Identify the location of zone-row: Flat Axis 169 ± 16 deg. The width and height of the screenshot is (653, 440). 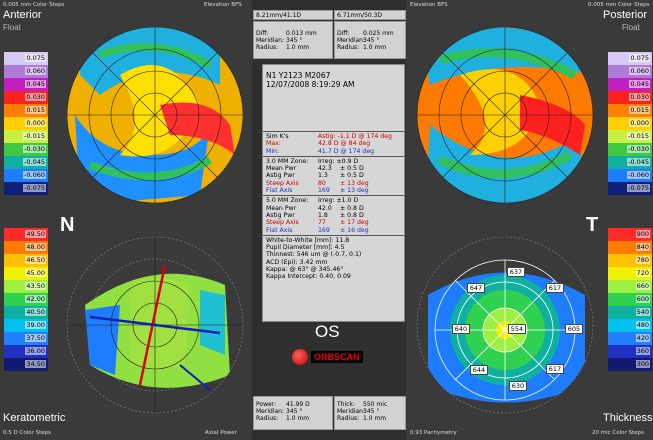
(333, 230).